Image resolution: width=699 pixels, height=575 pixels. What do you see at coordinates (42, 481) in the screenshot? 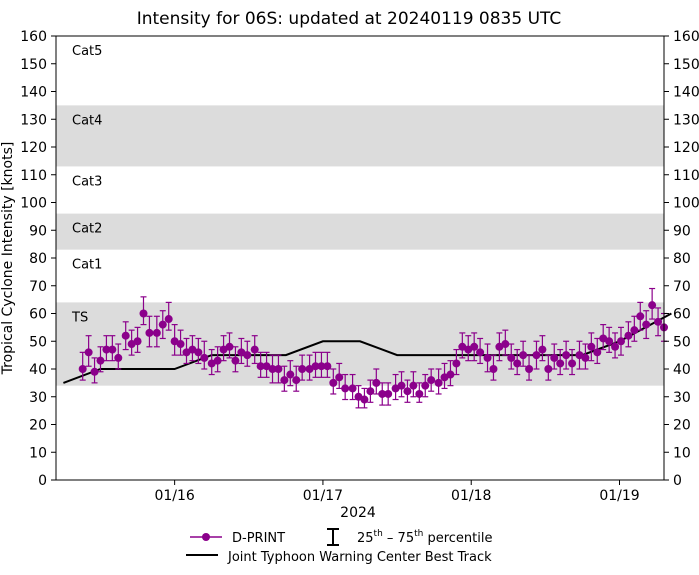
I see `y-tick-label-left: 0` at bounding box center [42, 481].